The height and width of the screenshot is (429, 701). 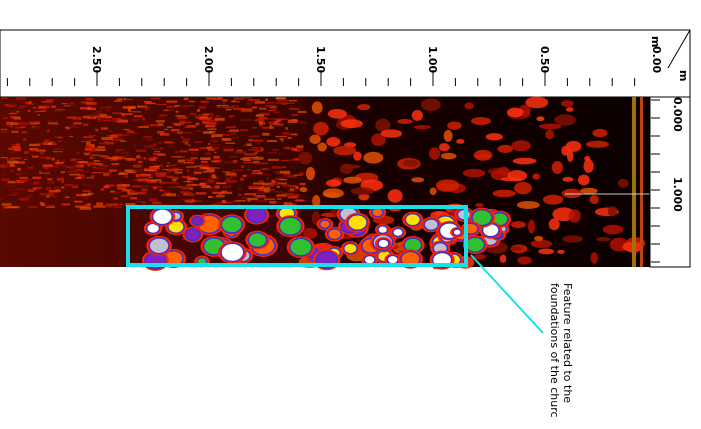 What do you see at coordinates (544, 59) in the screenshot?
I see `top-tick-label: 0.50` at bounding box center [544, 59].